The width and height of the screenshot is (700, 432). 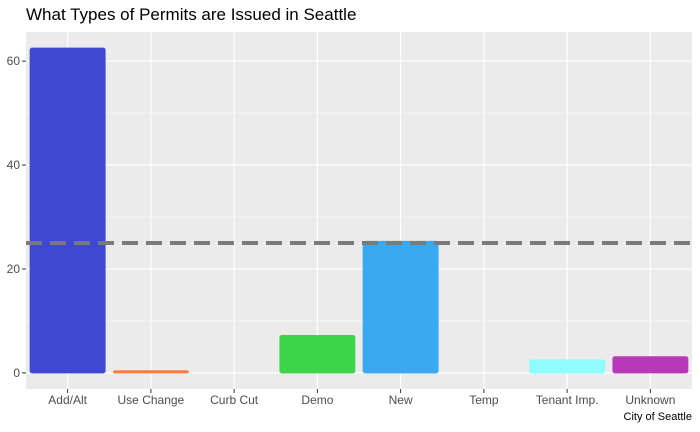 I want to click on y-tick-label: 0, so click(x=16, y=373).